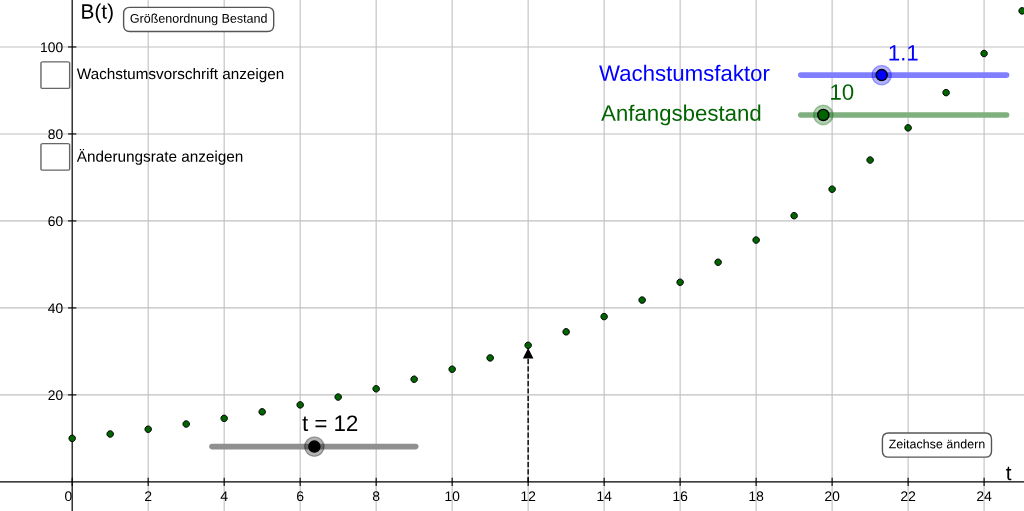  I want to click on x-tick-label: 6, so click(300, 496).